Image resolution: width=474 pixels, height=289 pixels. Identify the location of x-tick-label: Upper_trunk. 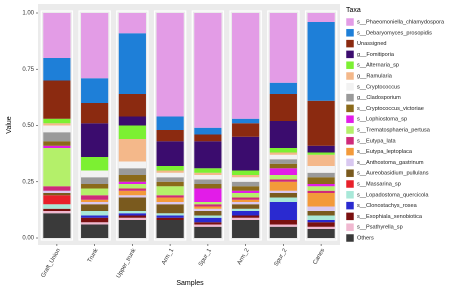
(127, 263).